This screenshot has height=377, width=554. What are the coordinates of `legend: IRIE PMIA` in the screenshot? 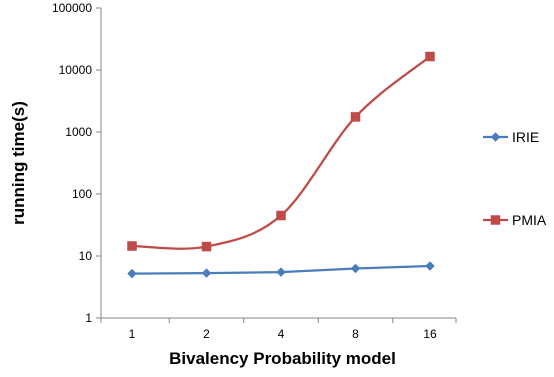 It's located at (515, 178).